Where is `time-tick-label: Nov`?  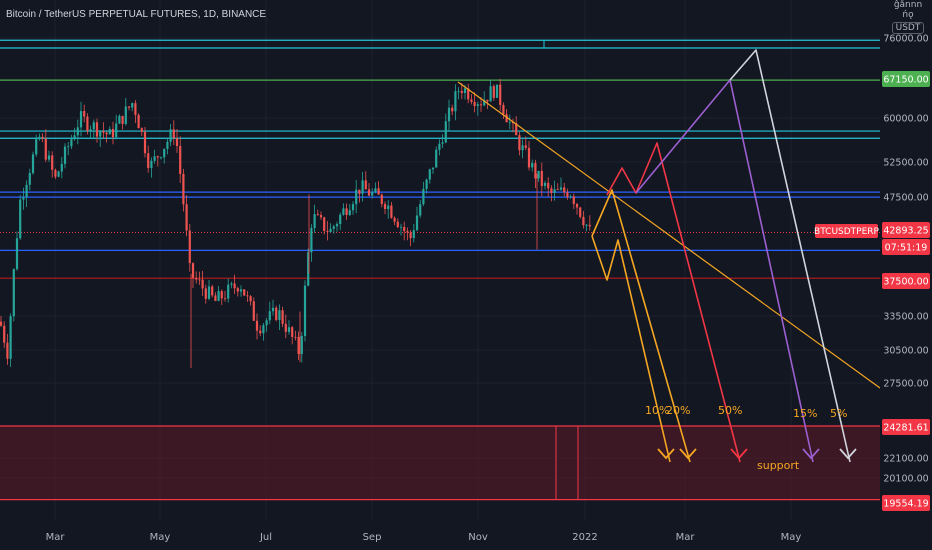 time-tick-label: Nov is located at coordinates (478, 537).